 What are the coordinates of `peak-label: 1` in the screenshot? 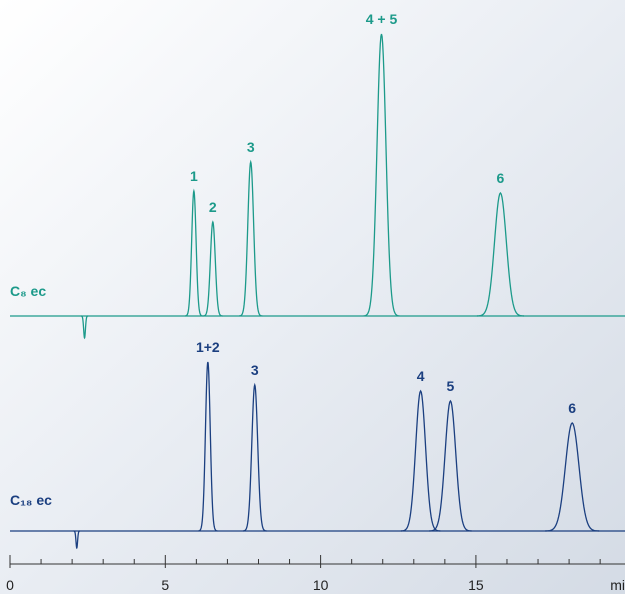 It's located at (194, 176).